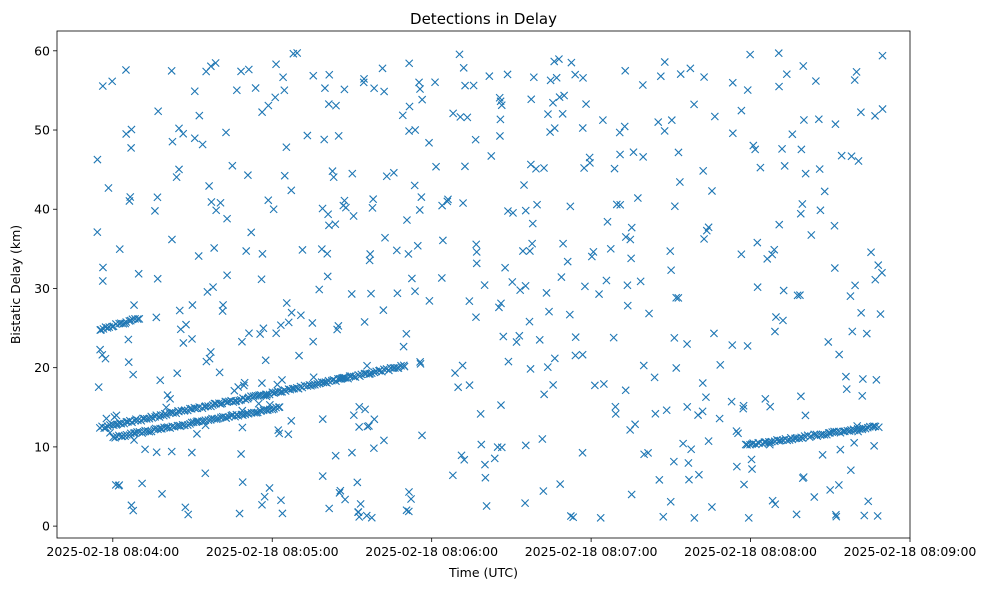 The width and height of the screenshot is (989, 590). I want to click on y-tick-label: 30, so click(42, 288).